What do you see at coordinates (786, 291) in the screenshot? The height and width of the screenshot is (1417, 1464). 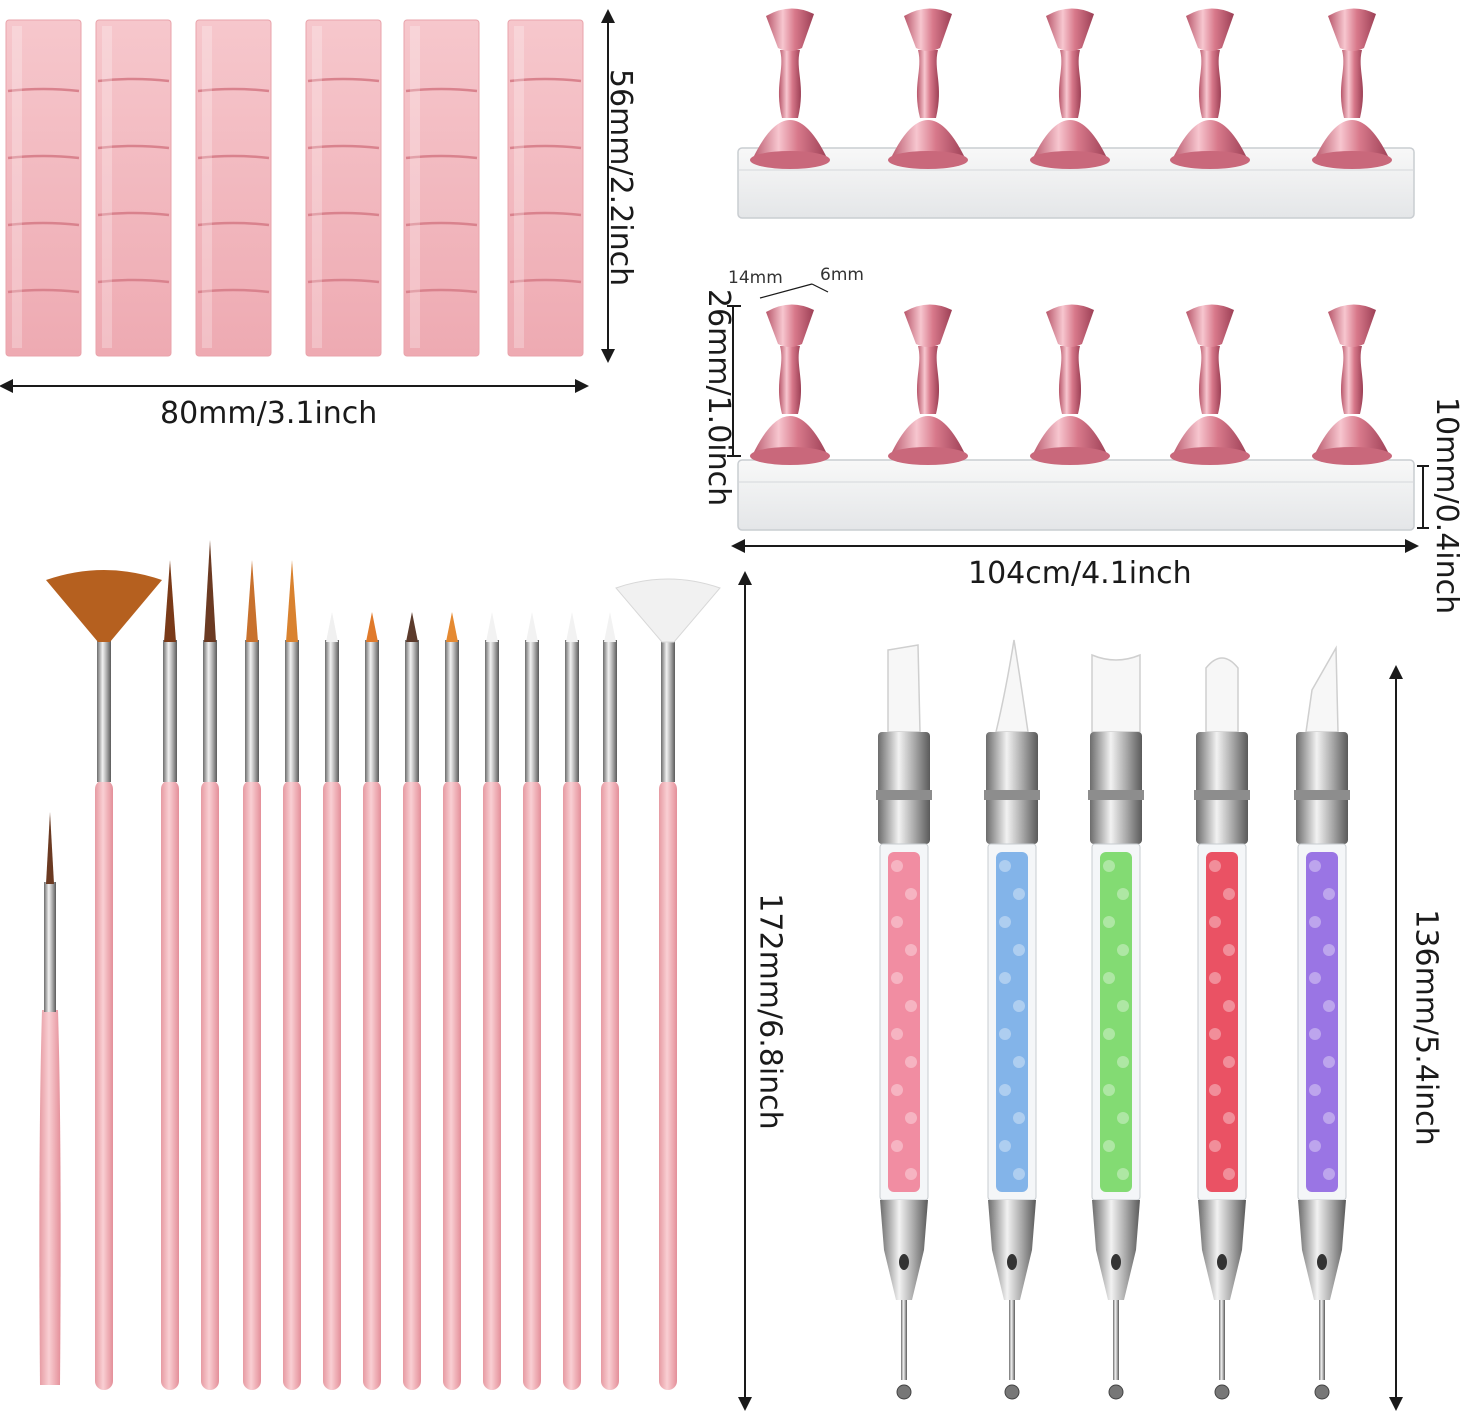 I see `holder-top-marker-a` at bounding box center [786, 291].